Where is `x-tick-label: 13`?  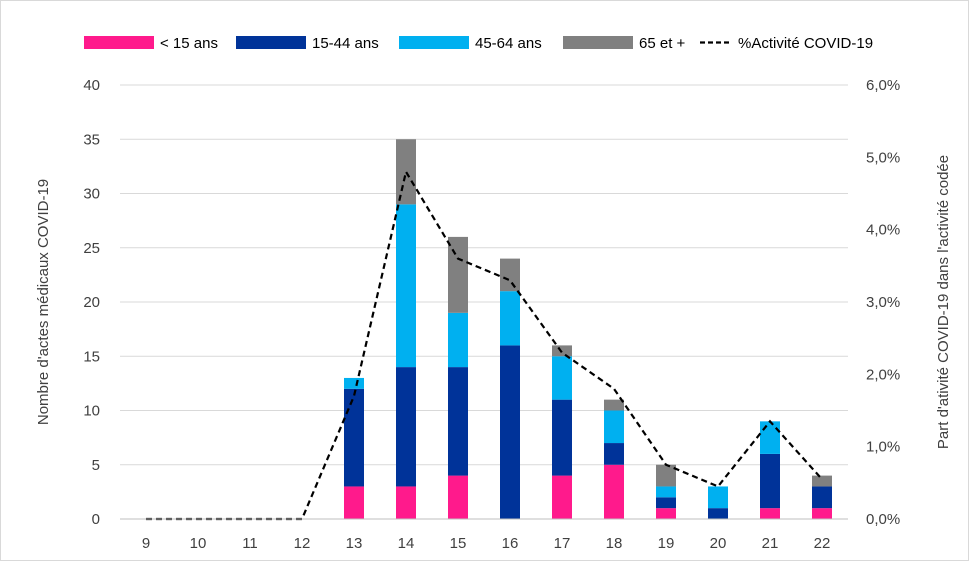
x-tick-label: 13 is located at coordinates (354, 543).